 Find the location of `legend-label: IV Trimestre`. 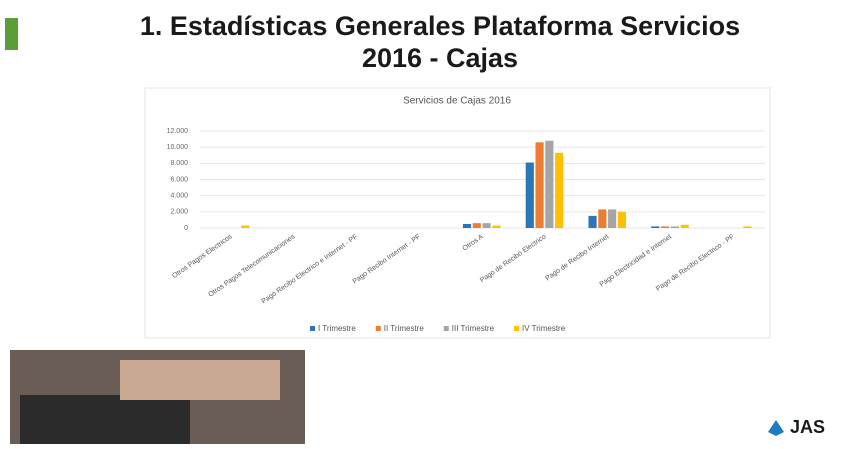

legend-label: IV Trimestre is located at coordinates (544, 328).